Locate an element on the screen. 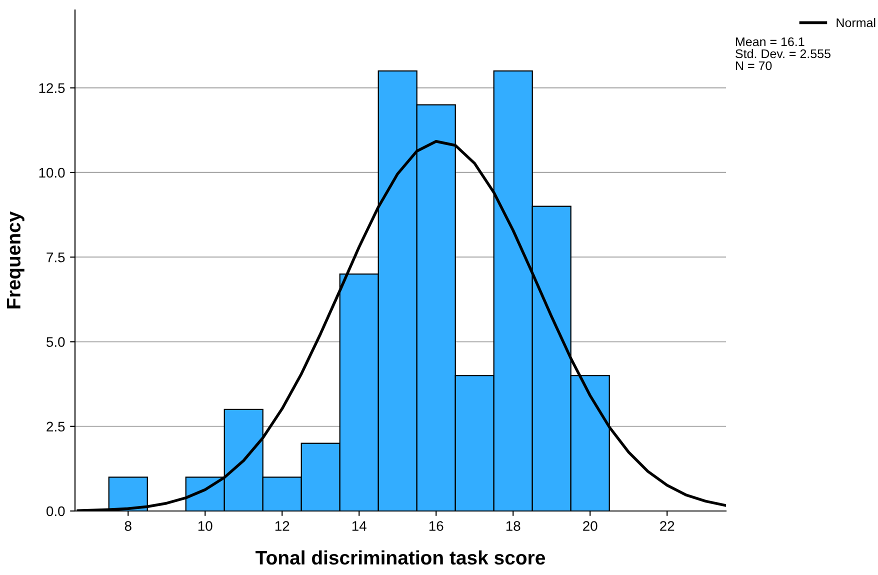 Image resolution: width=878 pixels, height=575 pixels. text: Std. Dev. = 2.555 is located at coordinates (783, 53).